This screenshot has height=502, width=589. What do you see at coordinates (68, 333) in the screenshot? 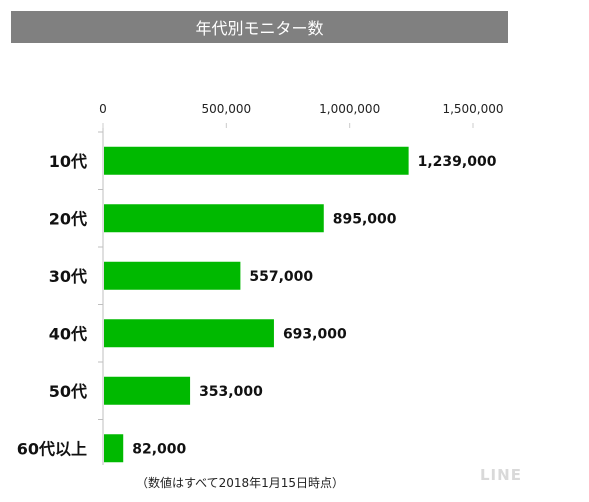
I see `category-label: 40代` at bounding box center [68, 333].